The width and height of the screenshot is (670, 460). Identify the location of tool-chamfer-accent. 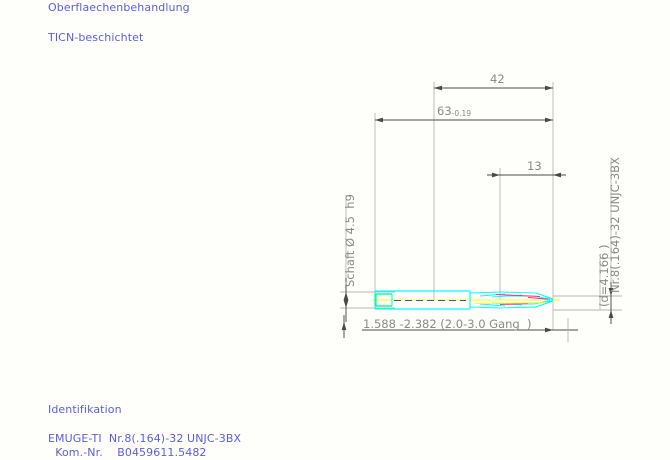
(522, 299).